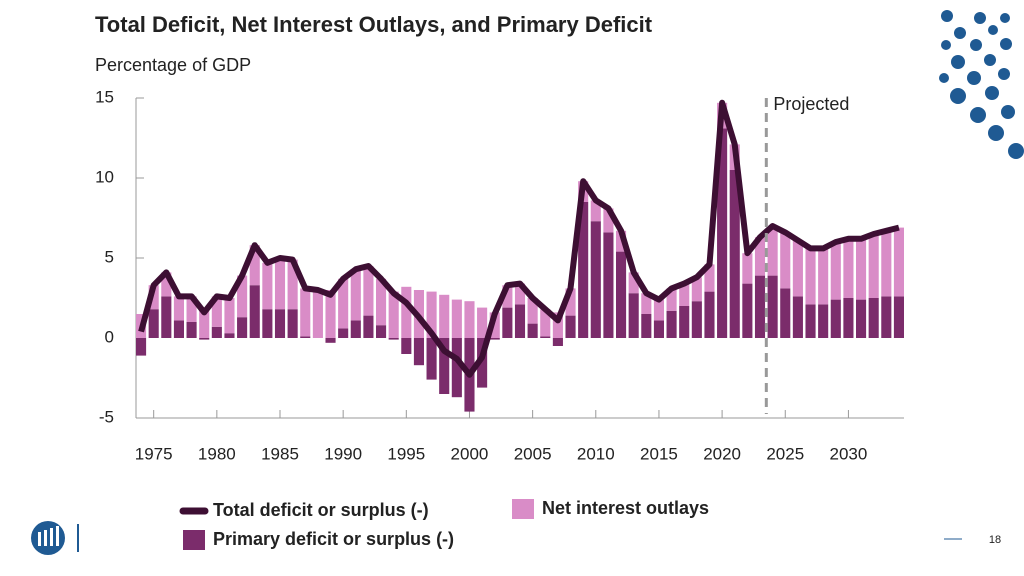 This screenshot has height=576, width=1024. I want to click on legend-label: Total deficit or surplus (-), so click(321, 510).